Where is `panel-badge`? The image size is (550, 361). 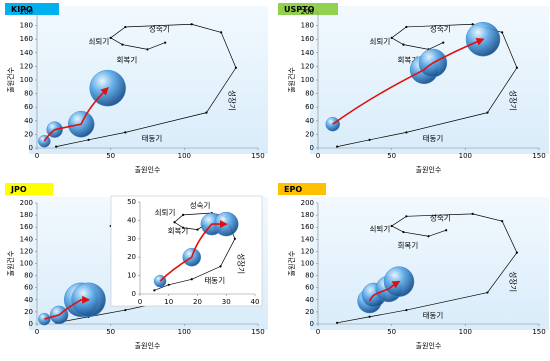
panel-badge is located at coordinates (308, 9).